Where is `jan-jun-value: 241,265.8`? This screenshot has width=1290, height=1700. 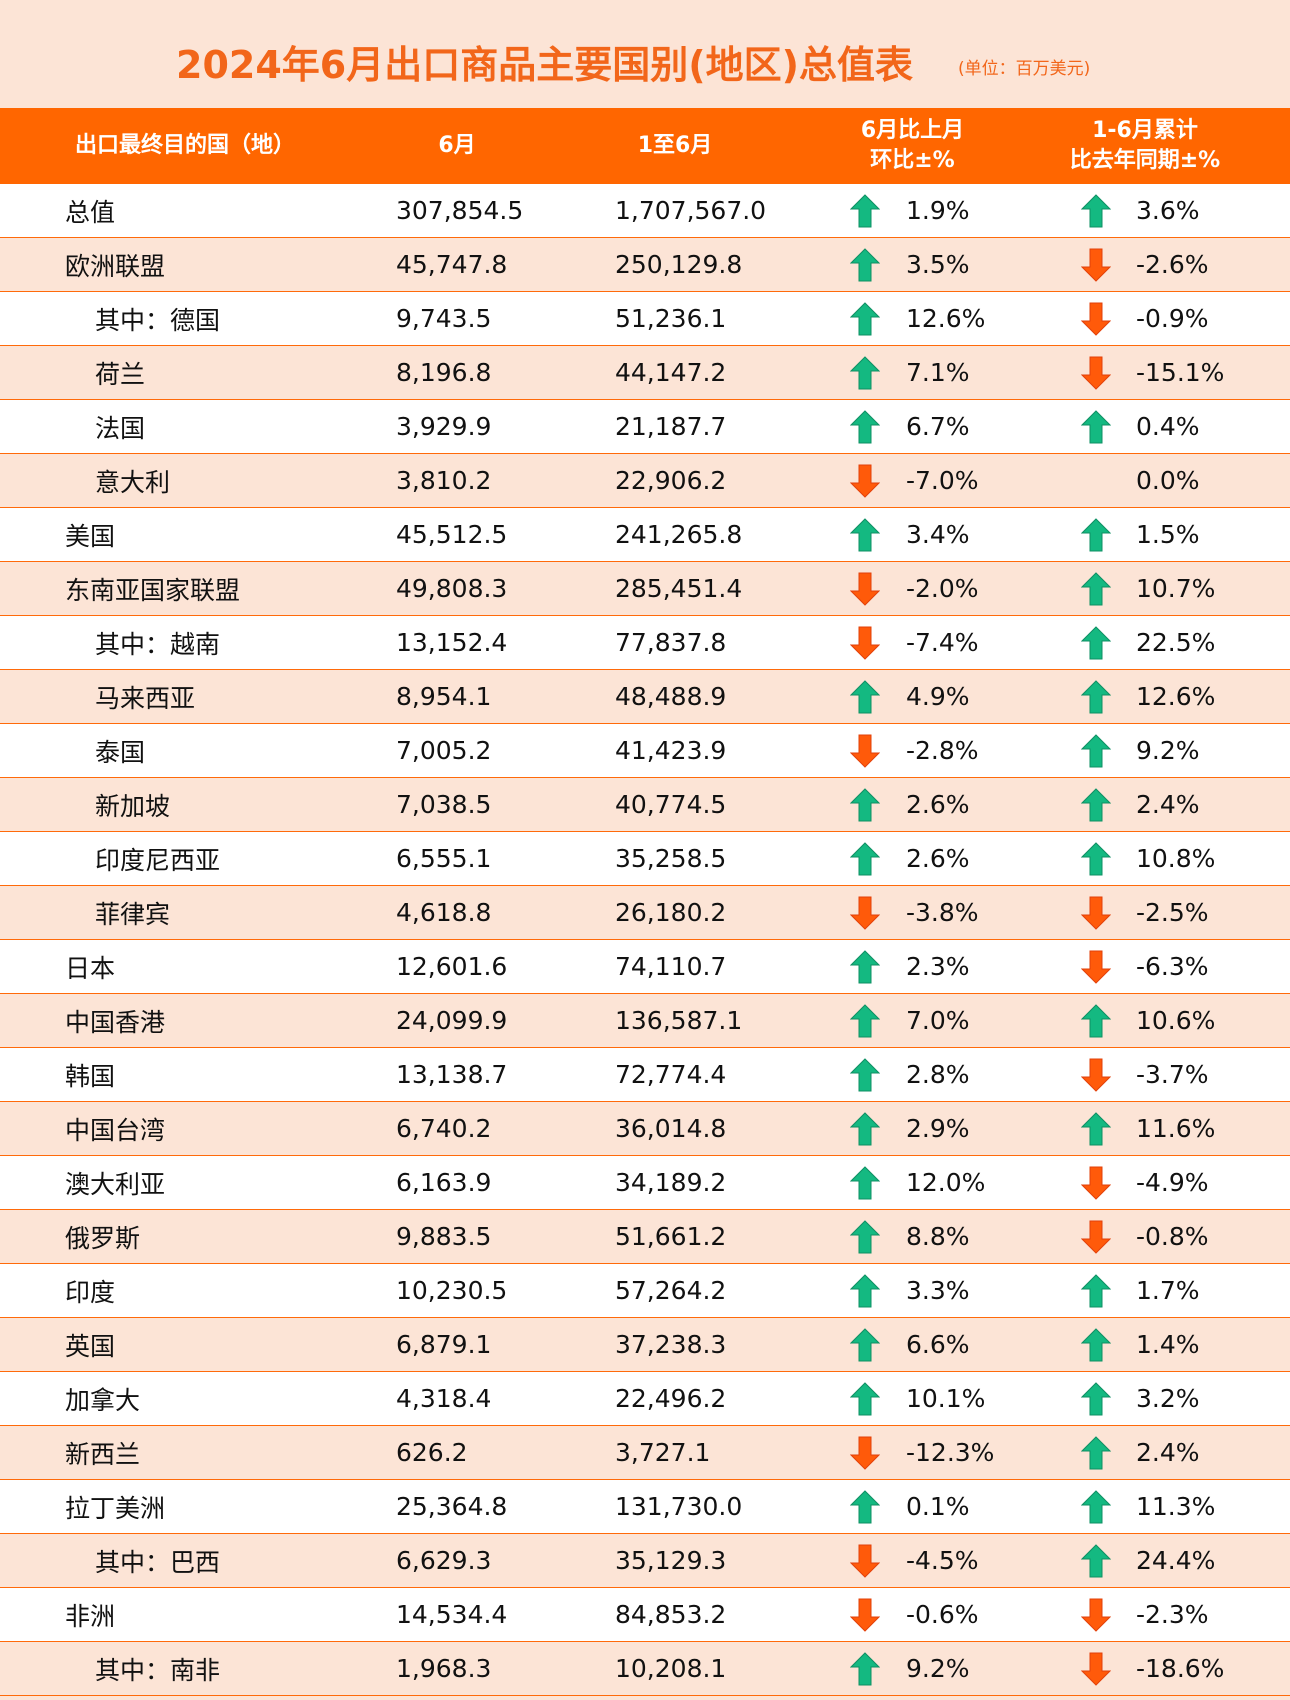
jan-jun-value: 241,265.8 is located at coordinates (679, 534).